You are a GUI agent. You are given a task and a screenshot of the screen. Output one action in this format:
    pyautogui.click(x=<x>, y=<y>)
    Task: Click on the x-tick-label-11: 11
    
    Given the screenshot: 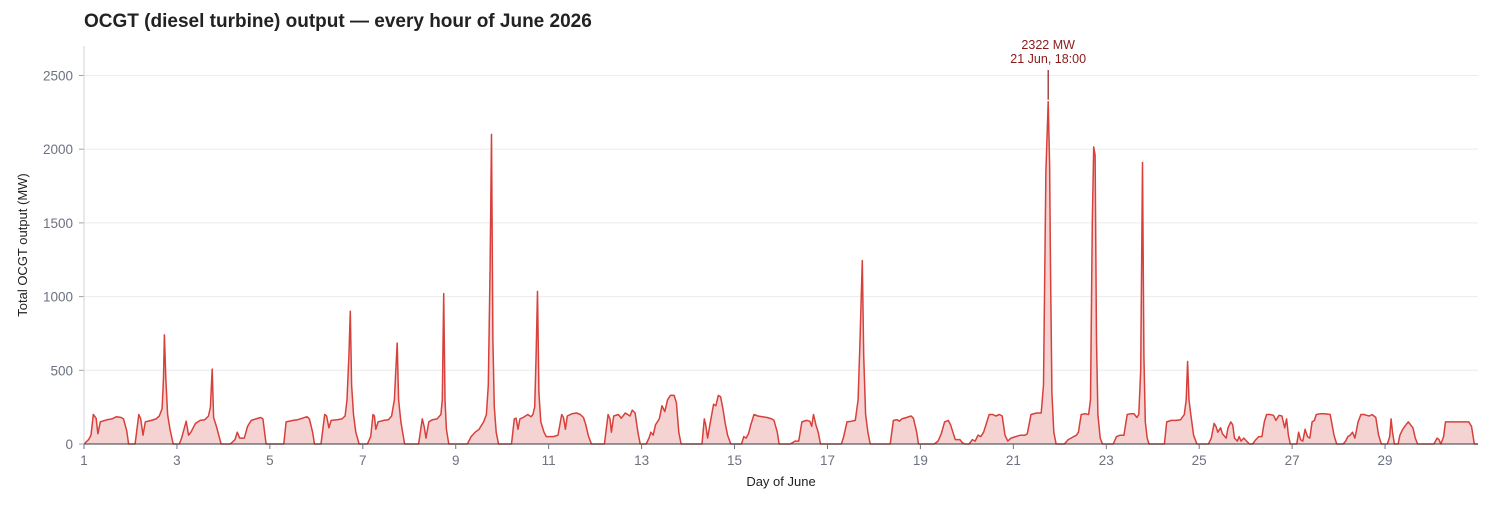 What is the action you would take?
    pyautogui.click(x=549, y=460)
    